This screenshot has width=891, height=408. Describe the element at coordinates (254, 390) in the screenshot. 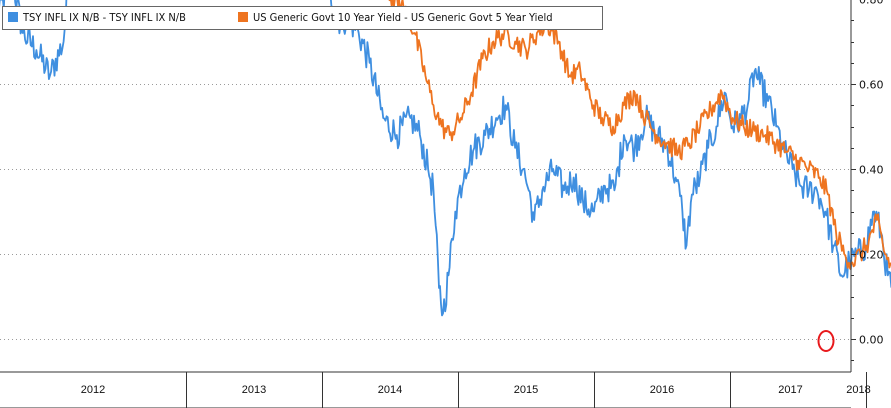

I see `x-tick-label-2013: 2013` at that location.